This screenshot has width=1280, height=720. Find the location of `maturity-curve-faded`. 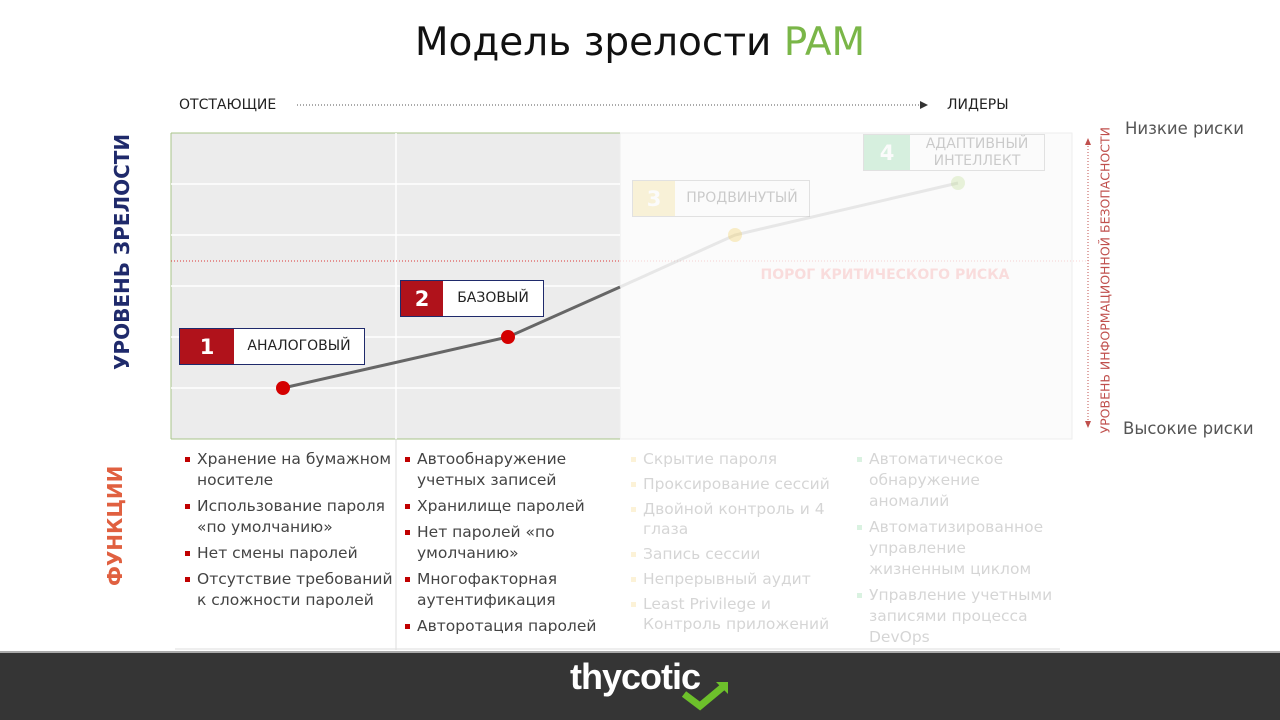

maturity-curve-faded is located at coordinates (789, 235).